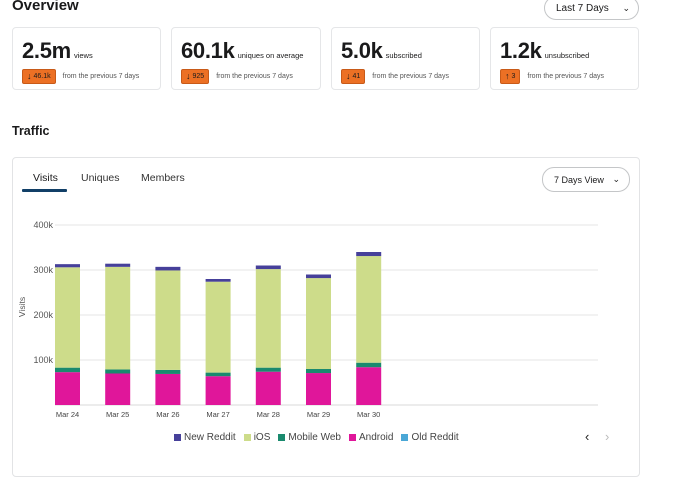 Image resolution: width=690 pixels, height=477 pixels. I want to click on stat-label: subscribed, so click(403, 55).